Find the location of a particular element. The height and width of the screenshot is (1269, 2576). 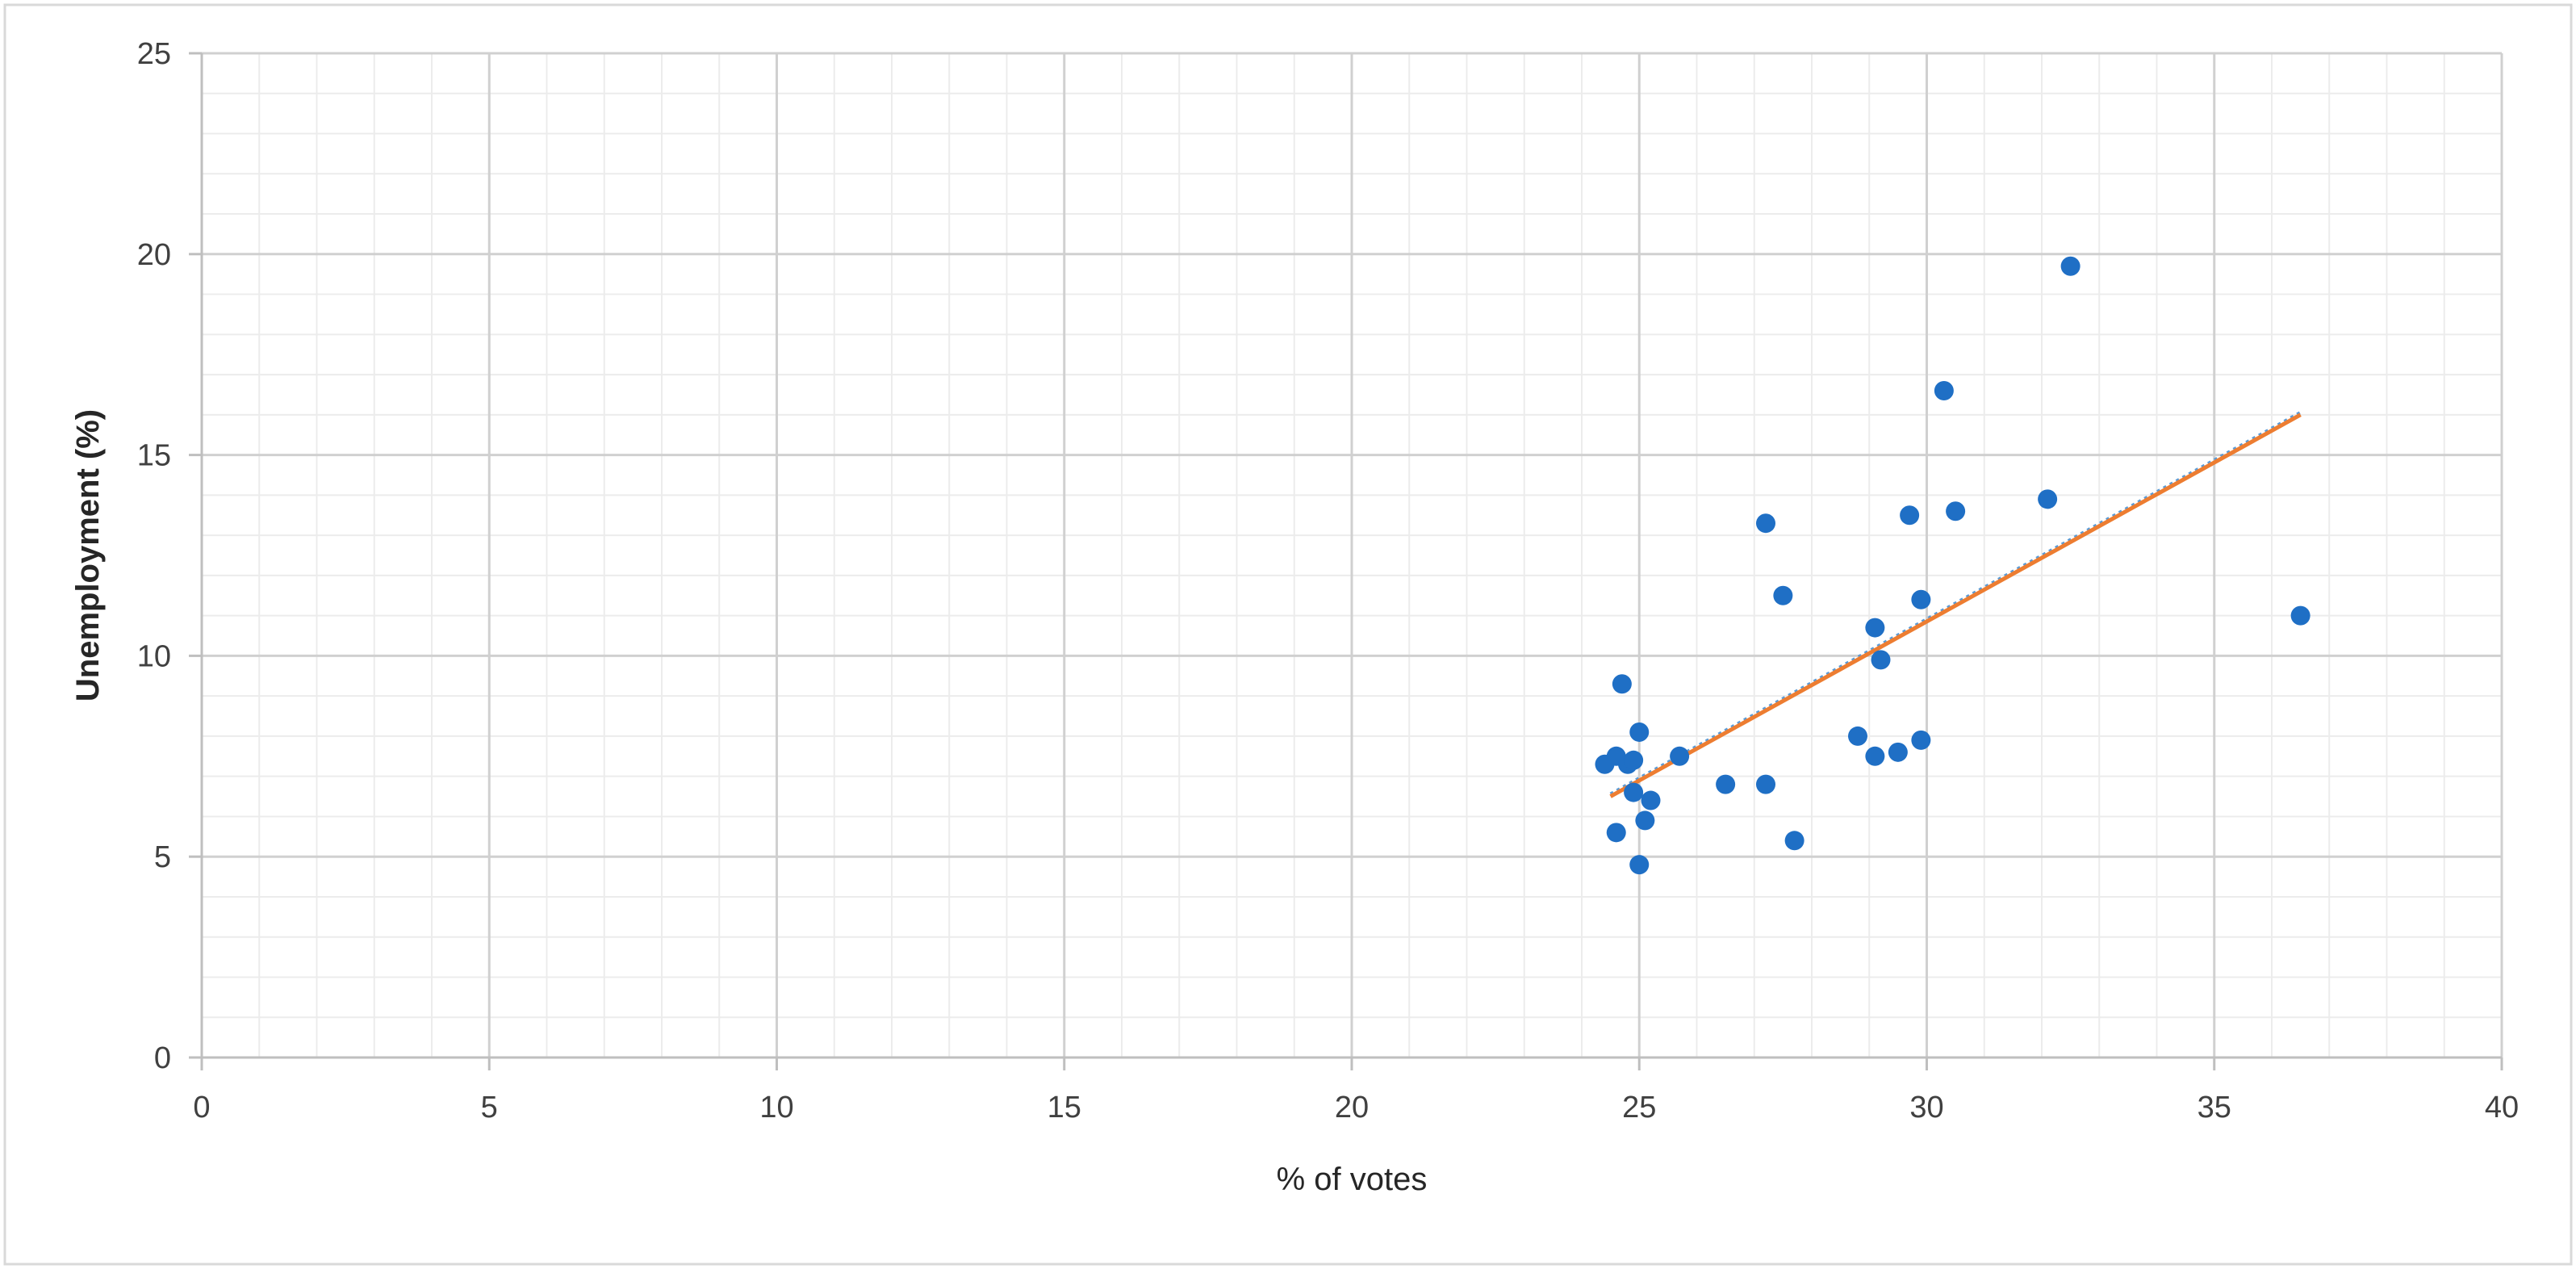

y-tick-label: 15 is located at coordinates (154, 456).